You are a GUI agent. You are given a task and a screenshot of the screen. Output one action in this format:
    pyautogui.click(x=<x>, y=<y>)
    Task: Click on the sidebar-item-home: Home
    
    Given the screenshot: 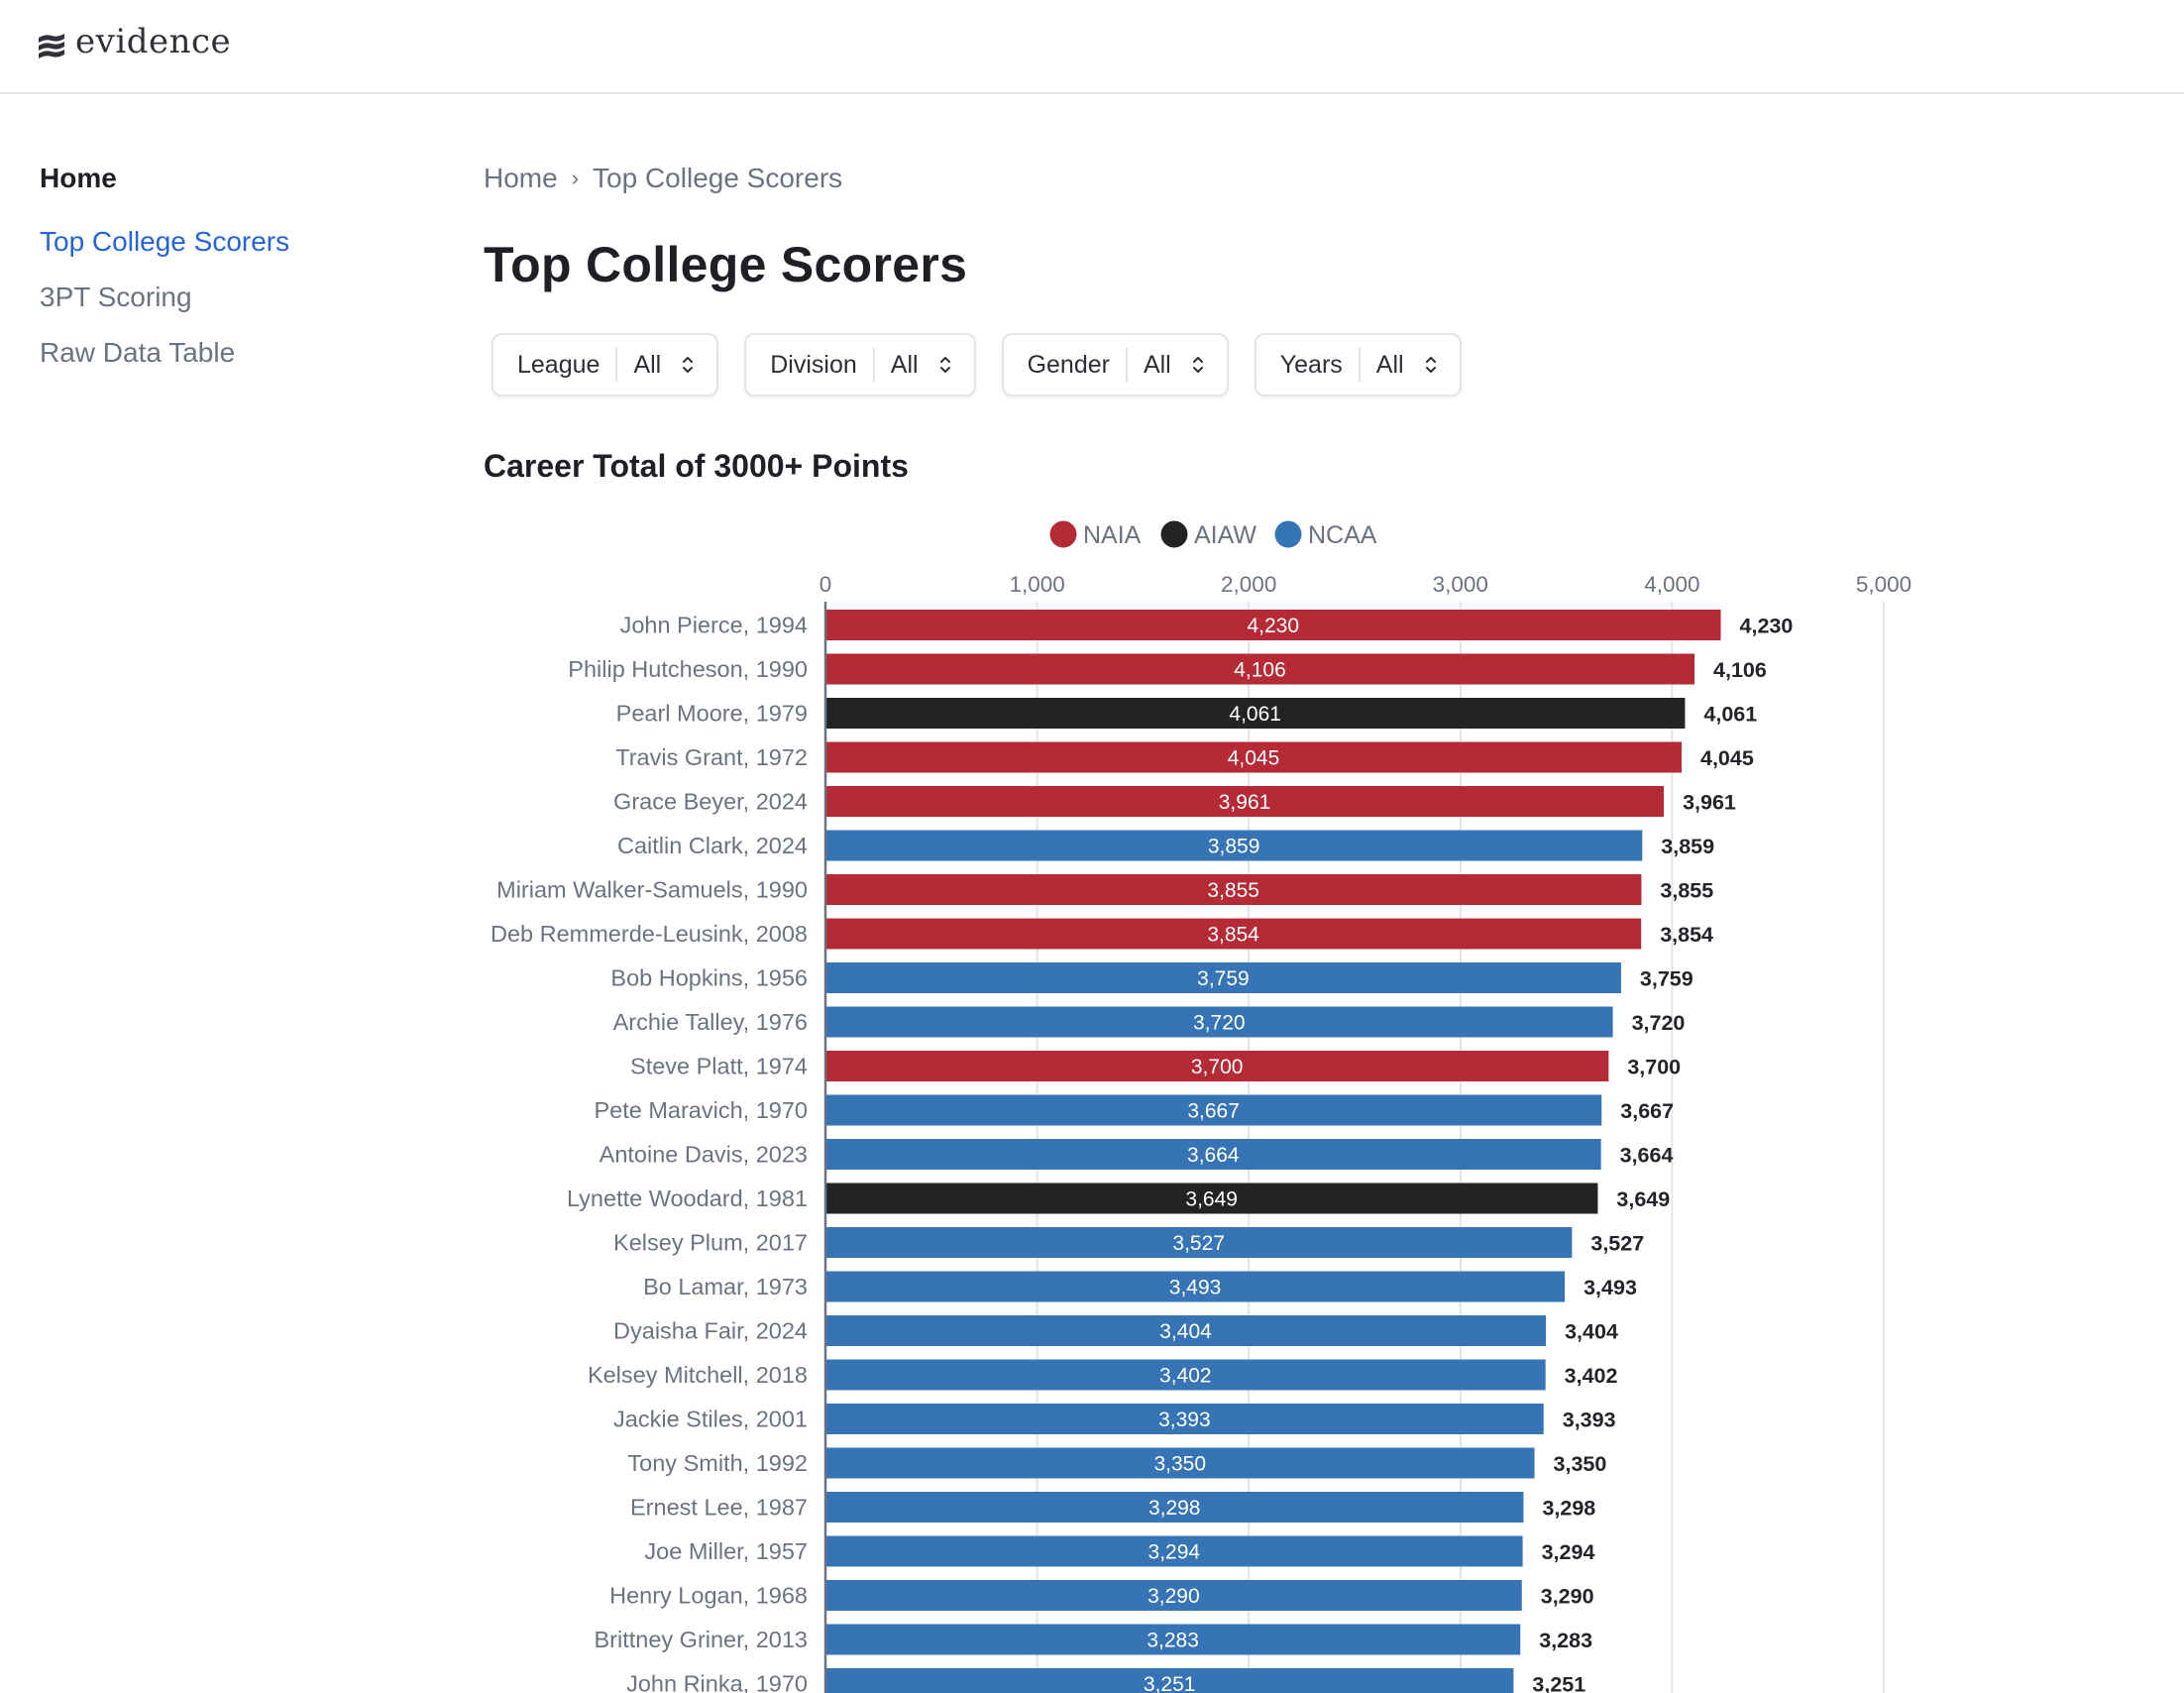 What is the action you would take?
    pyautogui.click(x=78, y=178)
    